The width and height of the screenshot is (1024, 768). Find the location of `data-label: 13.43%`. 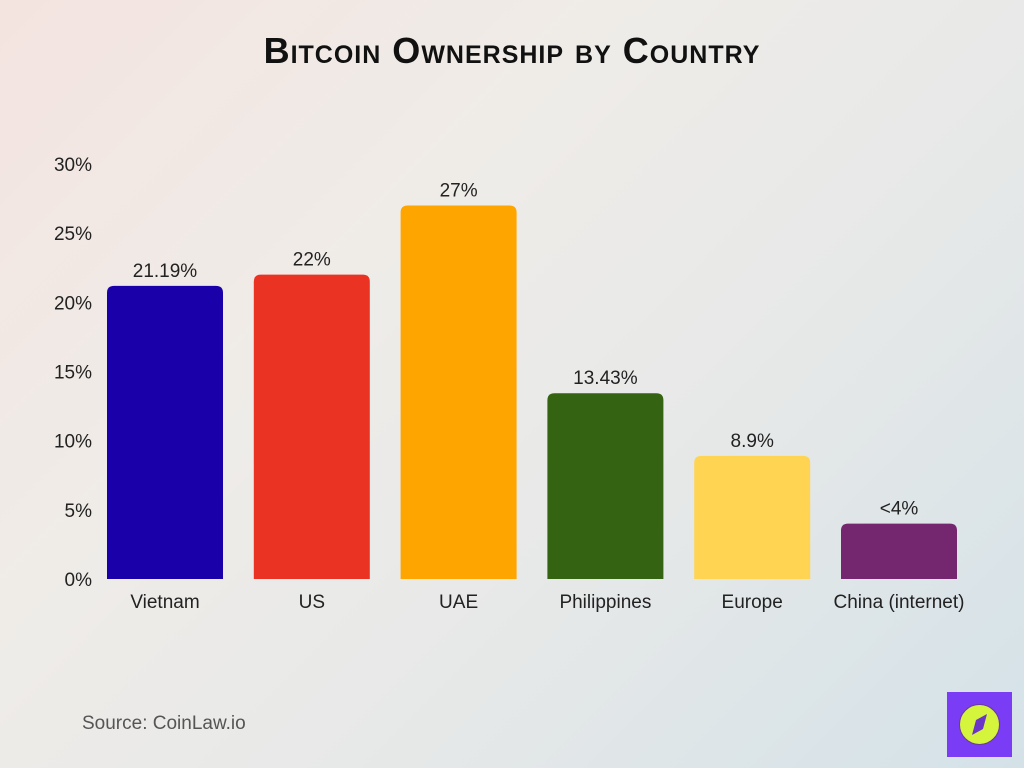

data-label: 13.43% is located at coordinates (605, 378).